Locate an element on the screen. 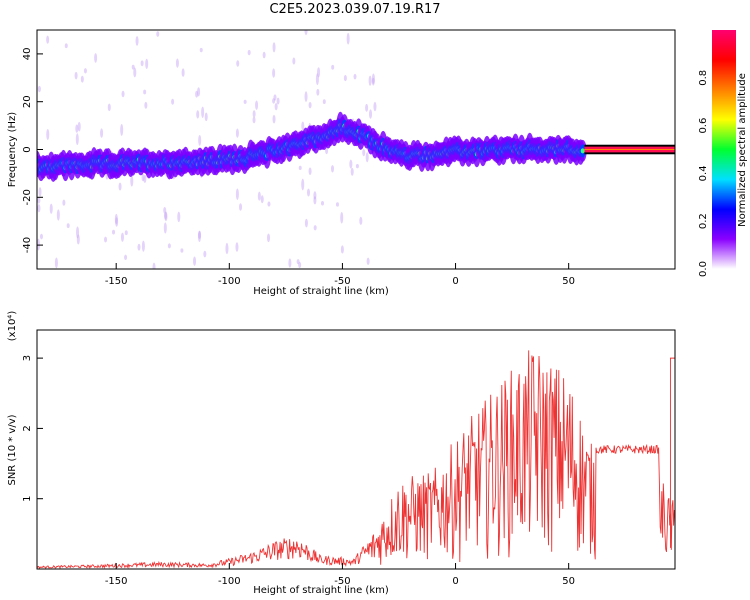 Image resolution: width=750 pixels, height=600 pixels. y-tick-label: 40 is located at coordinates (27, 54).